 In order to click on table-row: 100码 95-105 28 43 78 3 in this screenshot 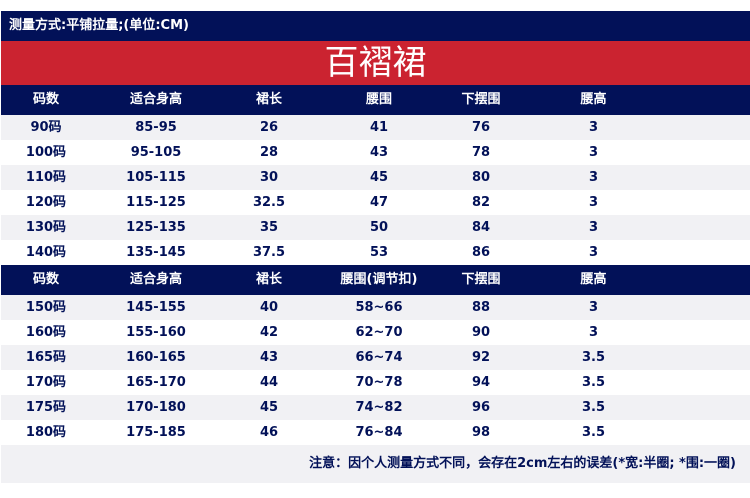, I will do `click(375, 152)`.